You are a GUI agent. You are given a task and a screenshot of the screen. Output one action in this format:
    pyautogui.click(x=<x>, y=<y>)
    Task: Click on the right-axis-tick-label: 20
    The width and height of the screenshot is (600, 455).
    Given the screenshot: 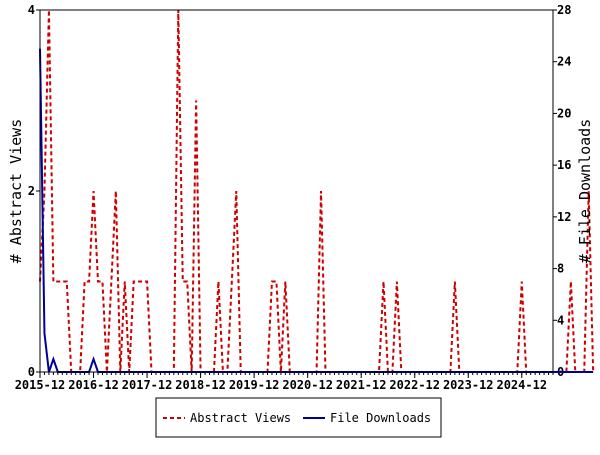 What is the action you would take?
    pyautogui.click(x=564, y=113)
    